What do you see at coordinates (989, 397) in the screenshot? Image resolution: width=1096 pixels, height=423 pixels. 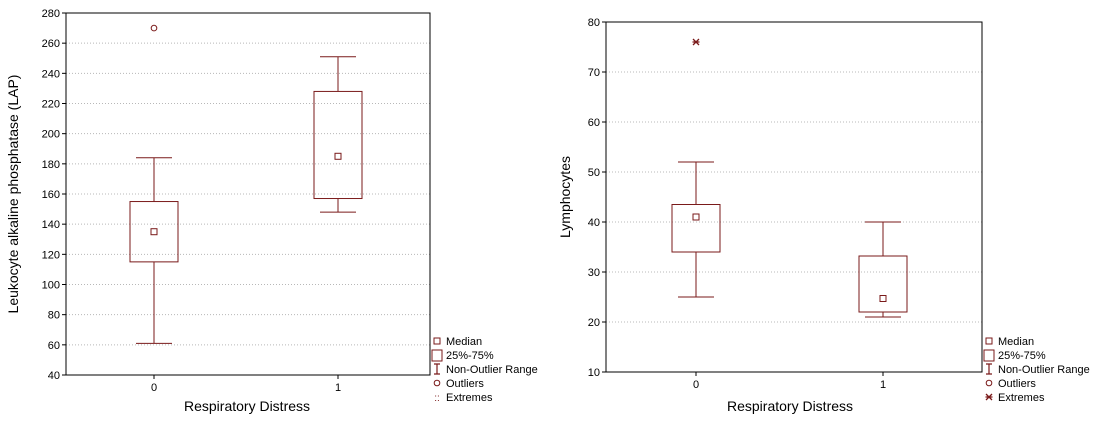 I see `legend-extreme-icon` at bounding box center [989, 397].